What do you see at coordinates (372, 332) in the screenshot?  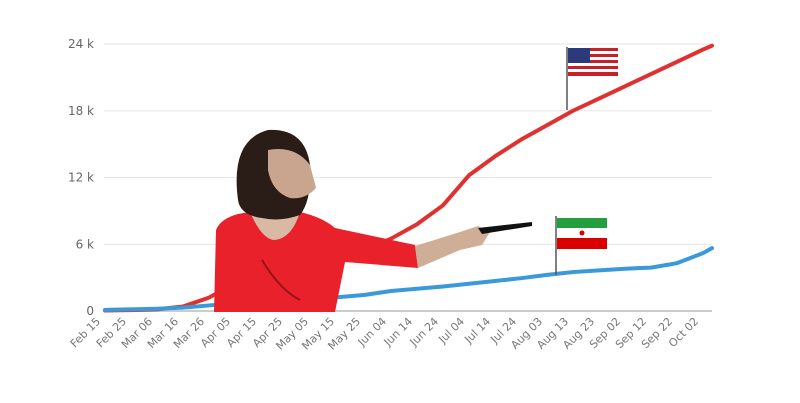 I see `x-tick-label: Jun 04` at bounding box center [372, 332].